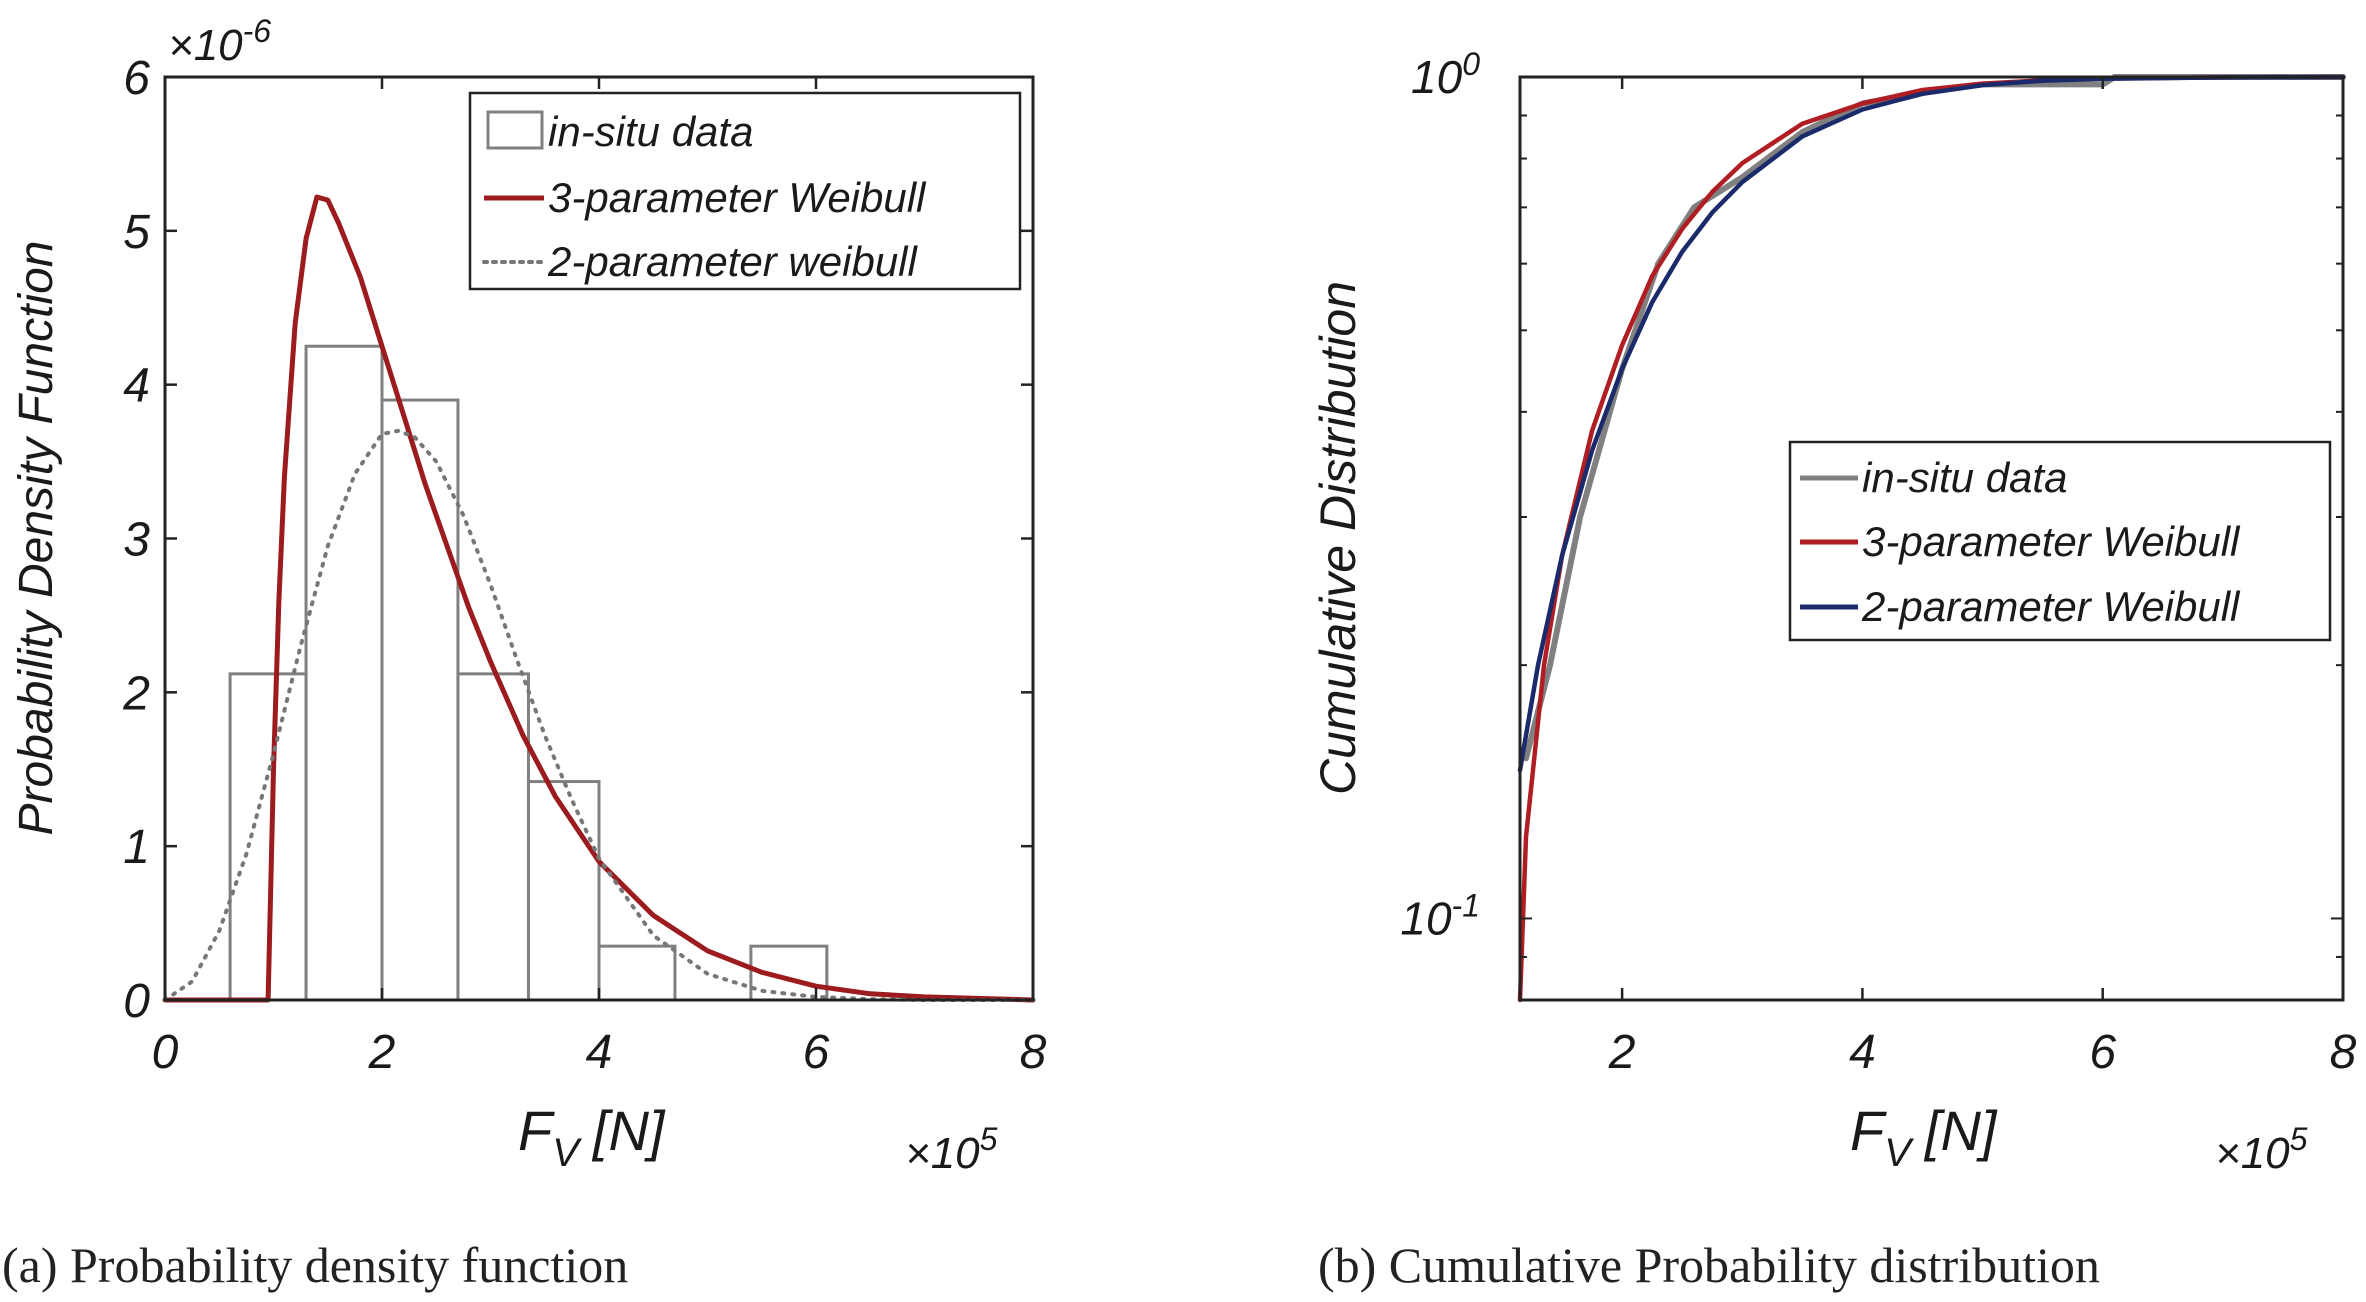  I want to click on b-y-tick-label: 10⁻¹, so click(1440, 915).